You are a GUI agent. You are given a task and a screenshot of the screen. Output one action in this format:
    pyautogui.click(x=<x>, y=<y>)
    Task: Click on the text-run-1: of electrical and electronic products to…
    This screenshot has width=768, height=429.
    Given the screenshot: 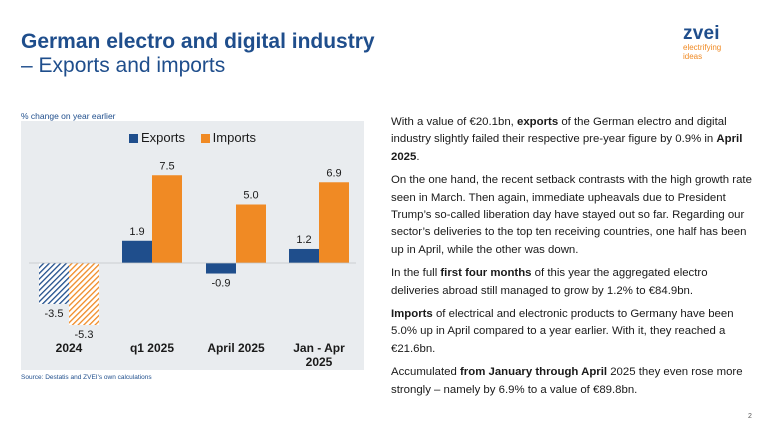 What is the action you would take?
    pyautogui.click(x=562, y=331)
    